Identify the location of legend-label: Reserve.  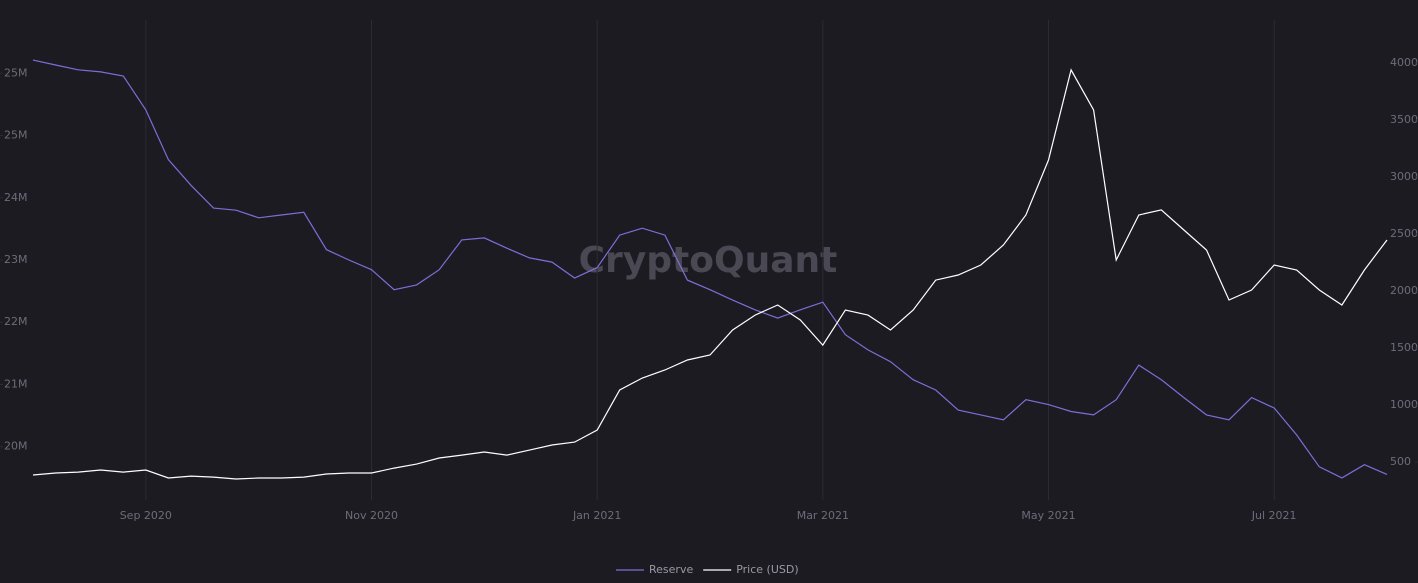
(671, 569).